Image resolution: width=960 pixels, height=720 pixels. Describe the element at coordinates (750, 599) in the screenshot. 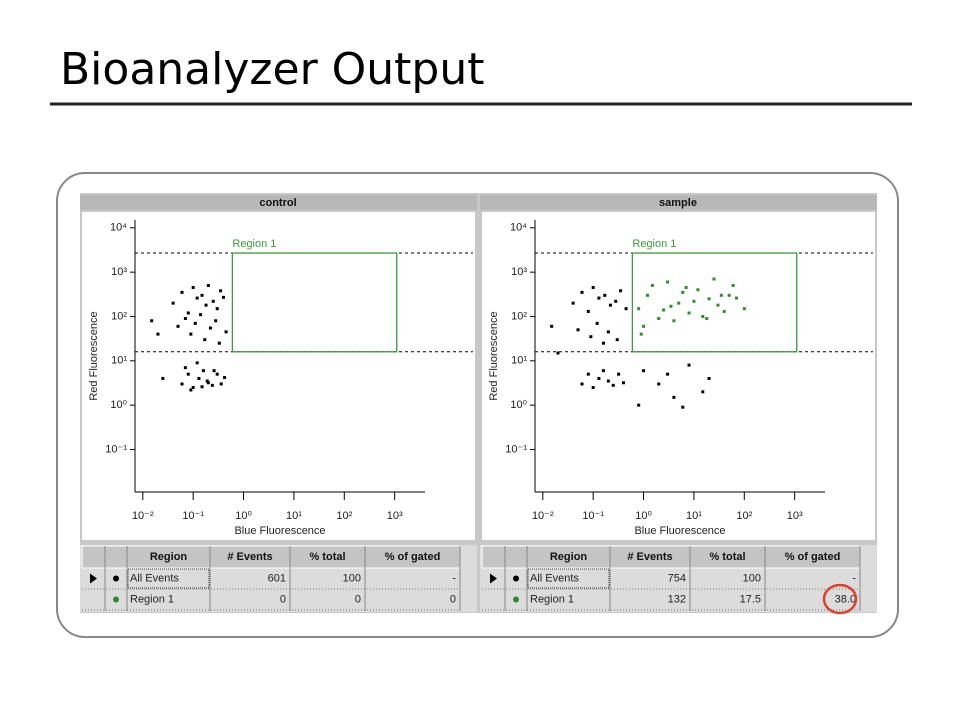

I see `table-cell: 17.5` at that location.